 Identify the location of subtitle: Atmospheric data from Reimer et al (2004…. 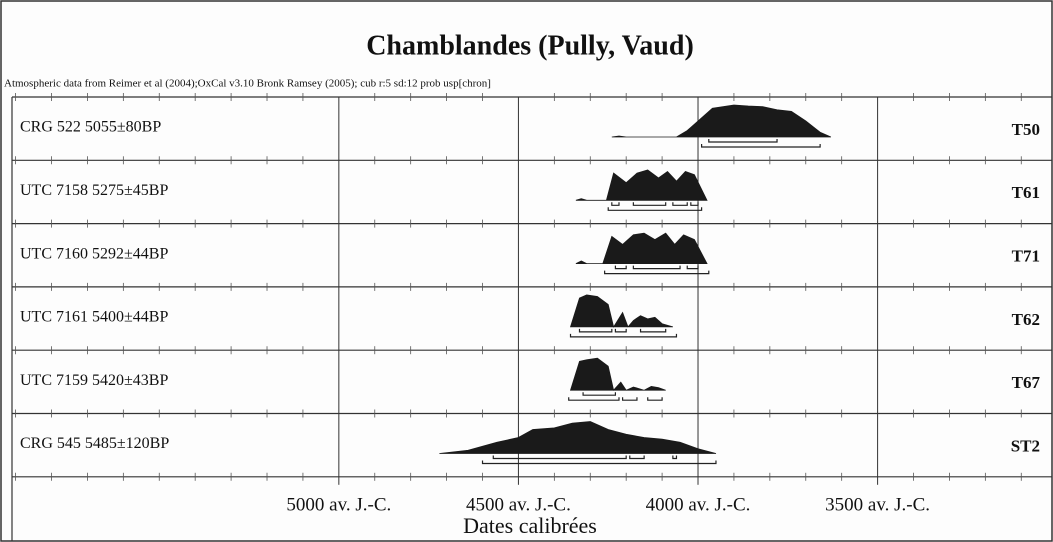
(247, 84).